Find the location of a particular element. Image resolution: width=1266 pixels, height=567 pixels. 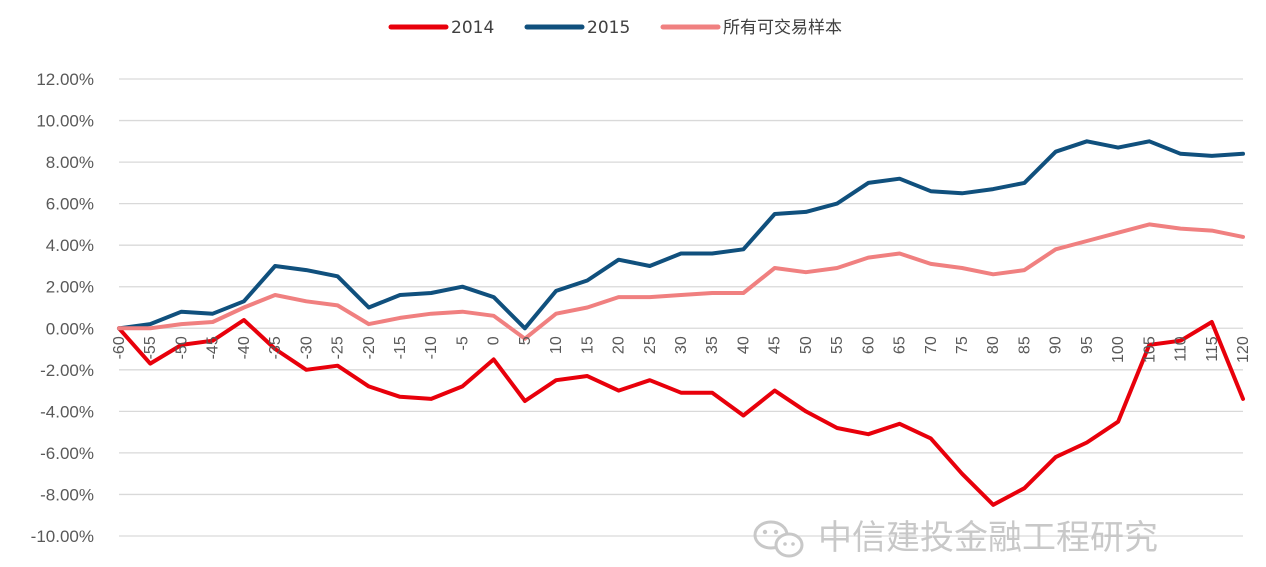

y-tick-label: 0.00% is located at coordinates (70, 328).